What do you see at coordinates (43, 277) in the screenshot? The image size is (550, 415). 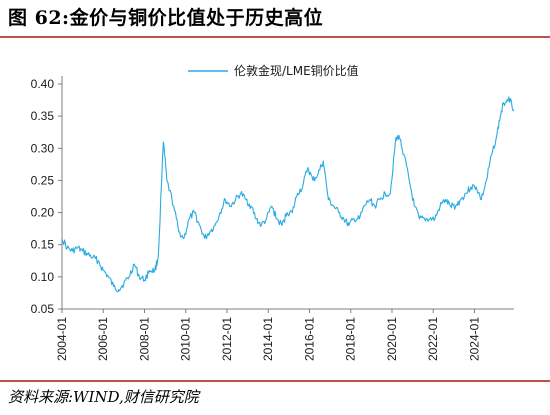 I see `y-tick-label: 0.10` at bounding box center [43, 277].